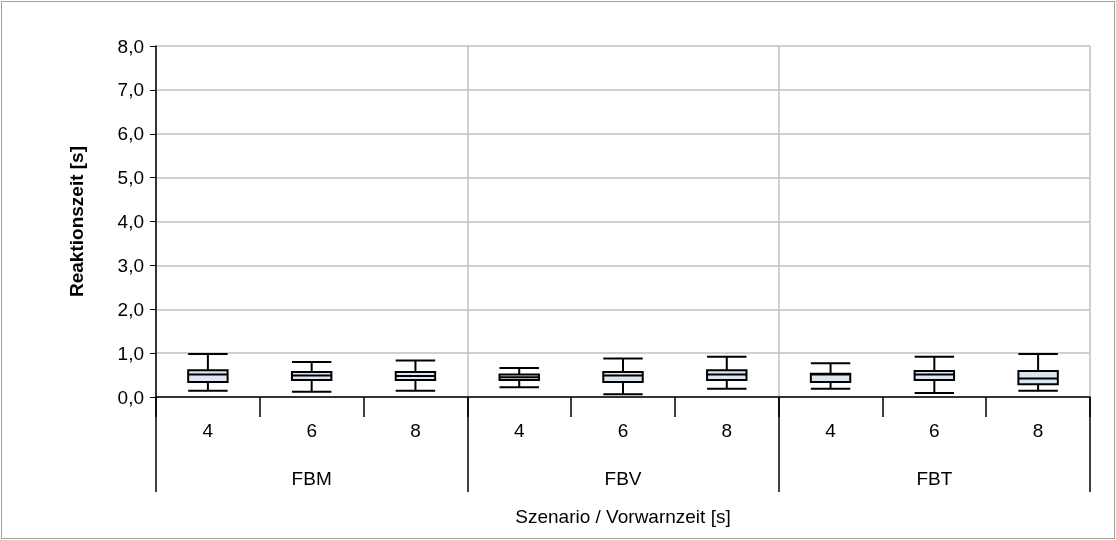  Describe the element at coordinates (130, 134) in the screenshot. I see `y-tick-label: 6,0` at that location.